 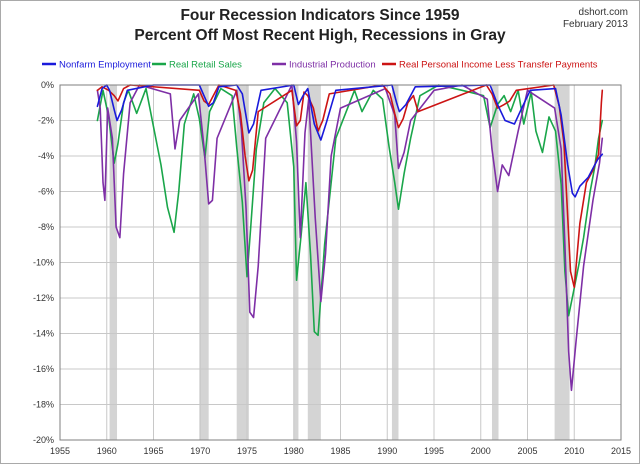 What do you see at coordinates (43, 334) in the screenshot?
I see `y-tick-label-8: -14%` at bounding box center [43, 334].